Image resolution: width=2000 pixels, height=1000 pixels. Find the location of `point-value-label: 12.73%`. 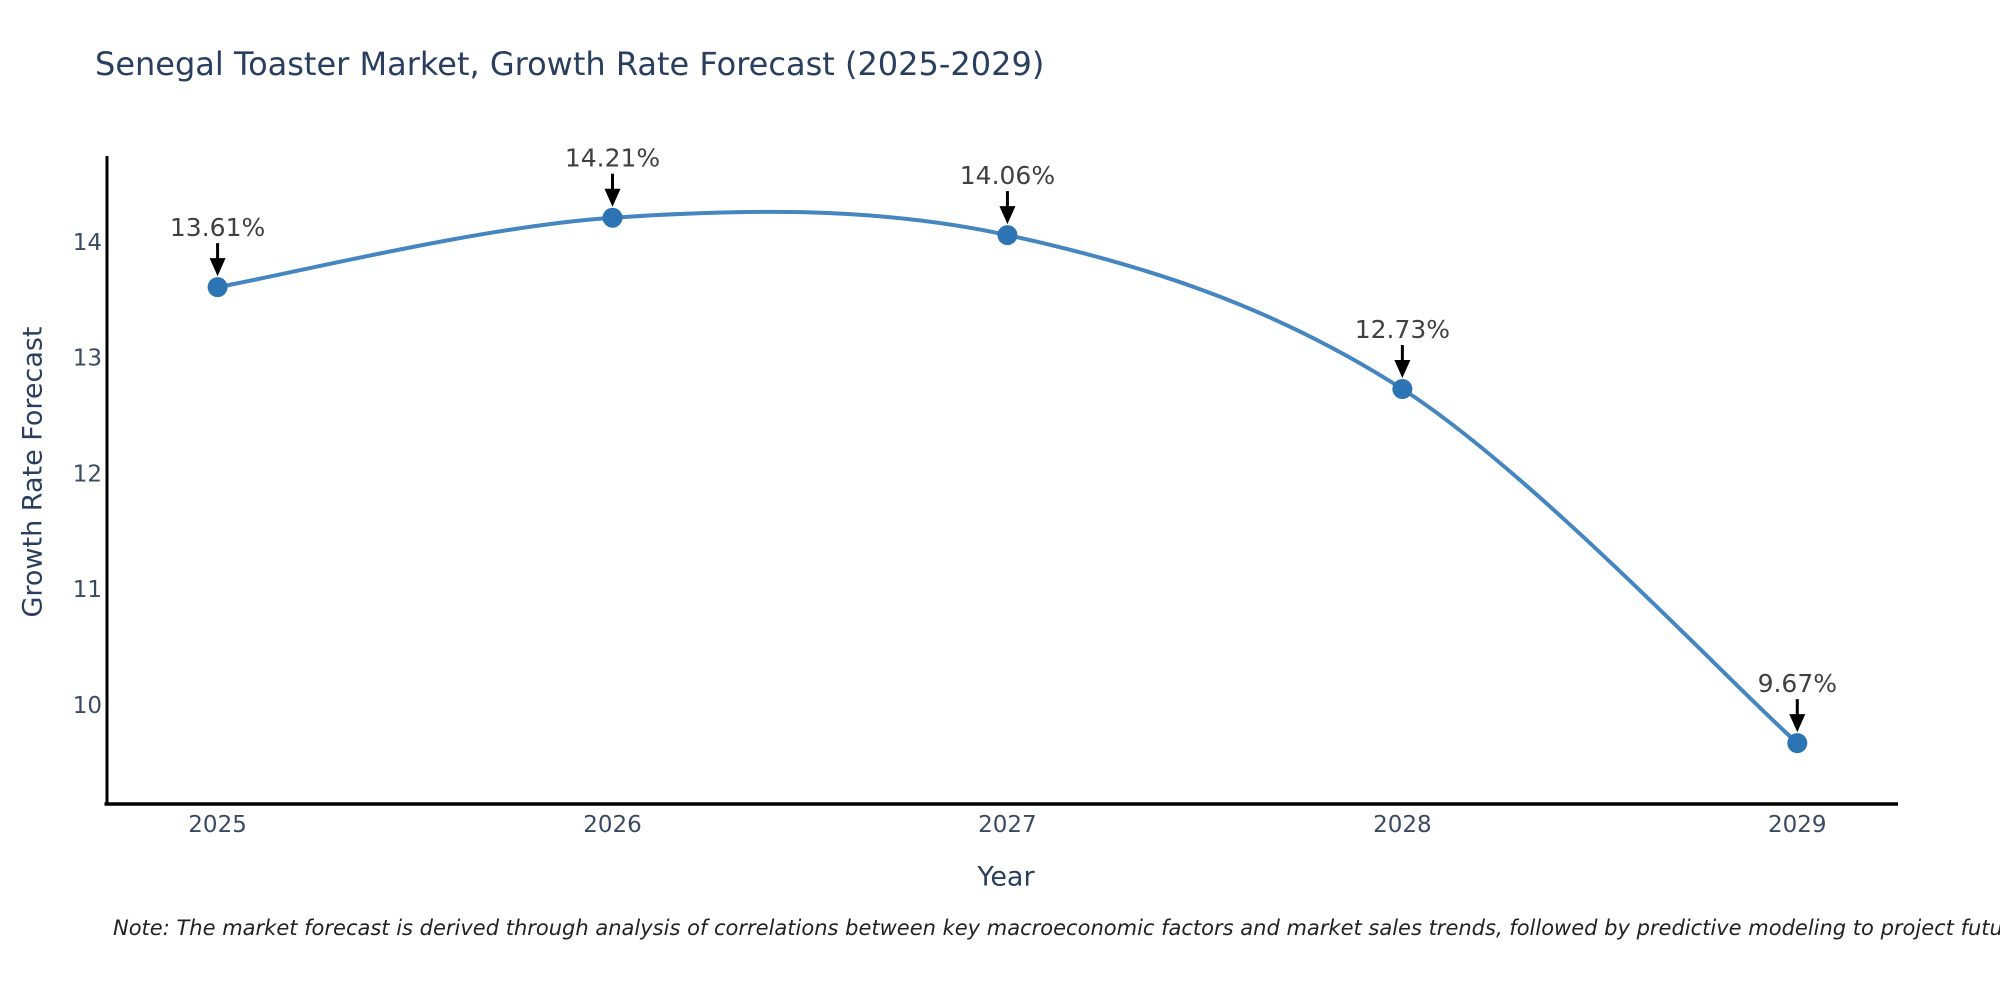

point-value-label: 12.73% is located at coordinates (1402, 329).